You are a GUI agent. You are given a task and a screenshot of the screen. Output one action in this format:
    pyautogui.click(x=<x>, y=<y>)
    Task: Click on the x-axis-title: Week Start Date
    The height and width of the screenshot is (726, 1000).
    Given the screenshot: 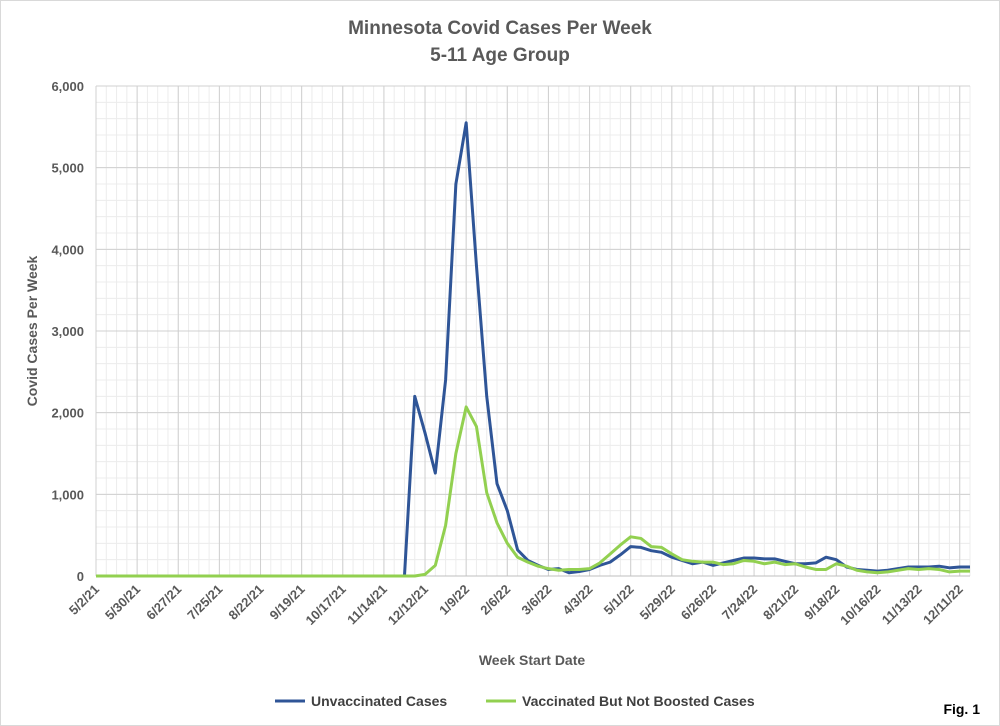 What is the action you would take?
    pyautogui.click(x=532, y=660)
    